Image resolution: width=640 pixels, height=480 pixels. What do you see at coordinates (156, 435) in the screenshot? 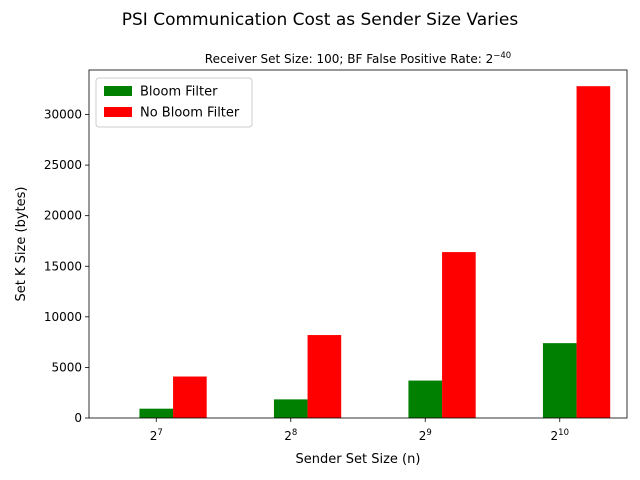
I see `x-tick-label: 27` at bounding box center [156, 435].